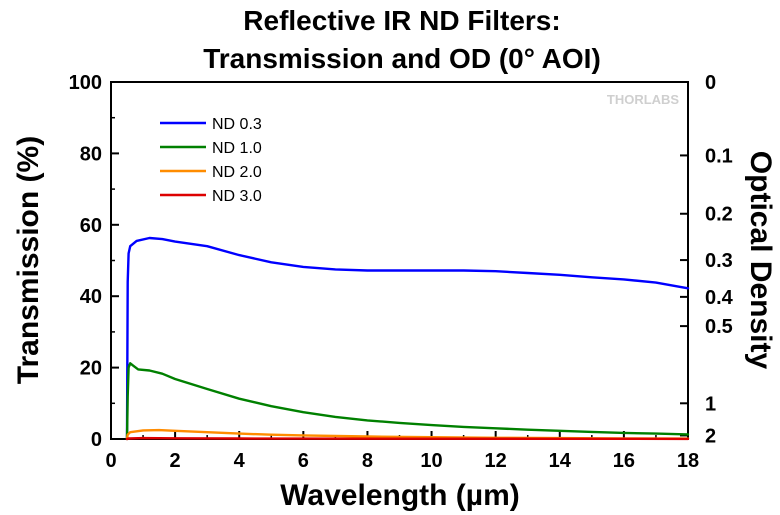  What do you see at coordinates (560, 461) in the screenshot?
I see `x-tick-label: 14` at bounding box center [560, 461].